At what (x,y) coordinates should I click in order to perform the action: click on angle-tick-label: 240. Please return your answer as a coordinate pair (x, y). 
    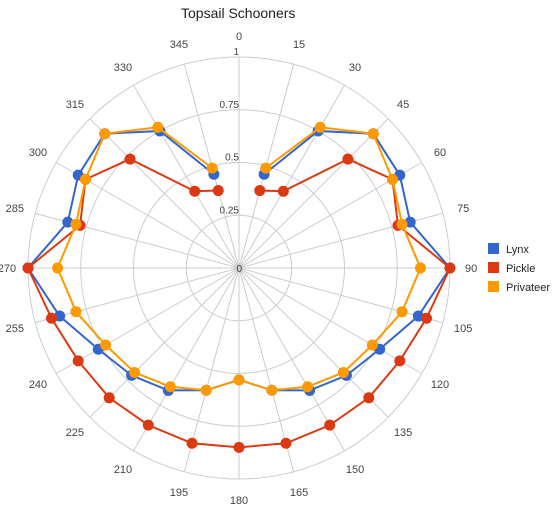
    Looking at the image, I should click on (38, 385).